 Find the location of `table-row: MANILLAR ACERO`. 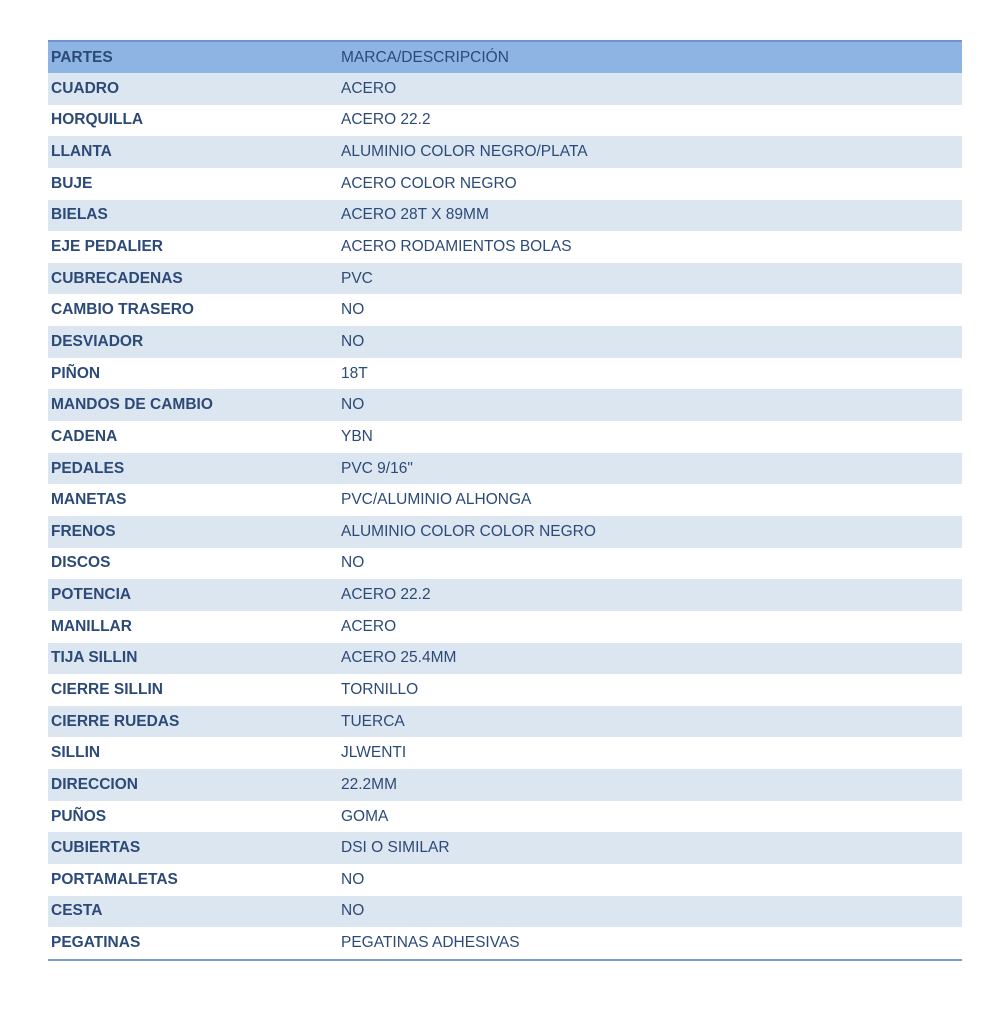

table-row: MANILLAR ACERO is located at coordinates (505, 626).